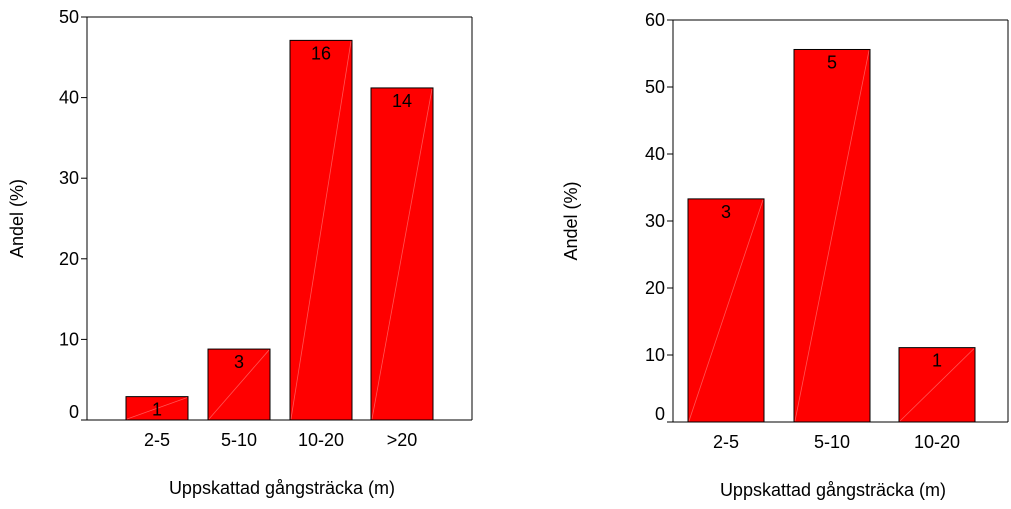 The height and width of the screenshot is (509, 1011). What do you see at coordinates (402, 101) in the screenshot?
I see `bar-data-label: 14` at bounding box center [402, 101].